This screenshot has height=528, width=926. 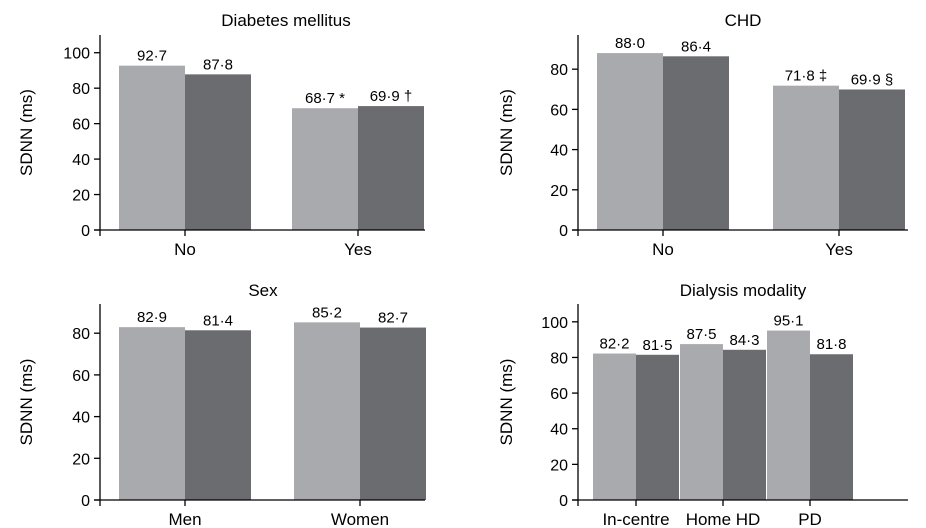 What do you see at coordinates (743, 20) in the screenshot?
I see `chart-title: CHD` at bounding box center [743, 20].